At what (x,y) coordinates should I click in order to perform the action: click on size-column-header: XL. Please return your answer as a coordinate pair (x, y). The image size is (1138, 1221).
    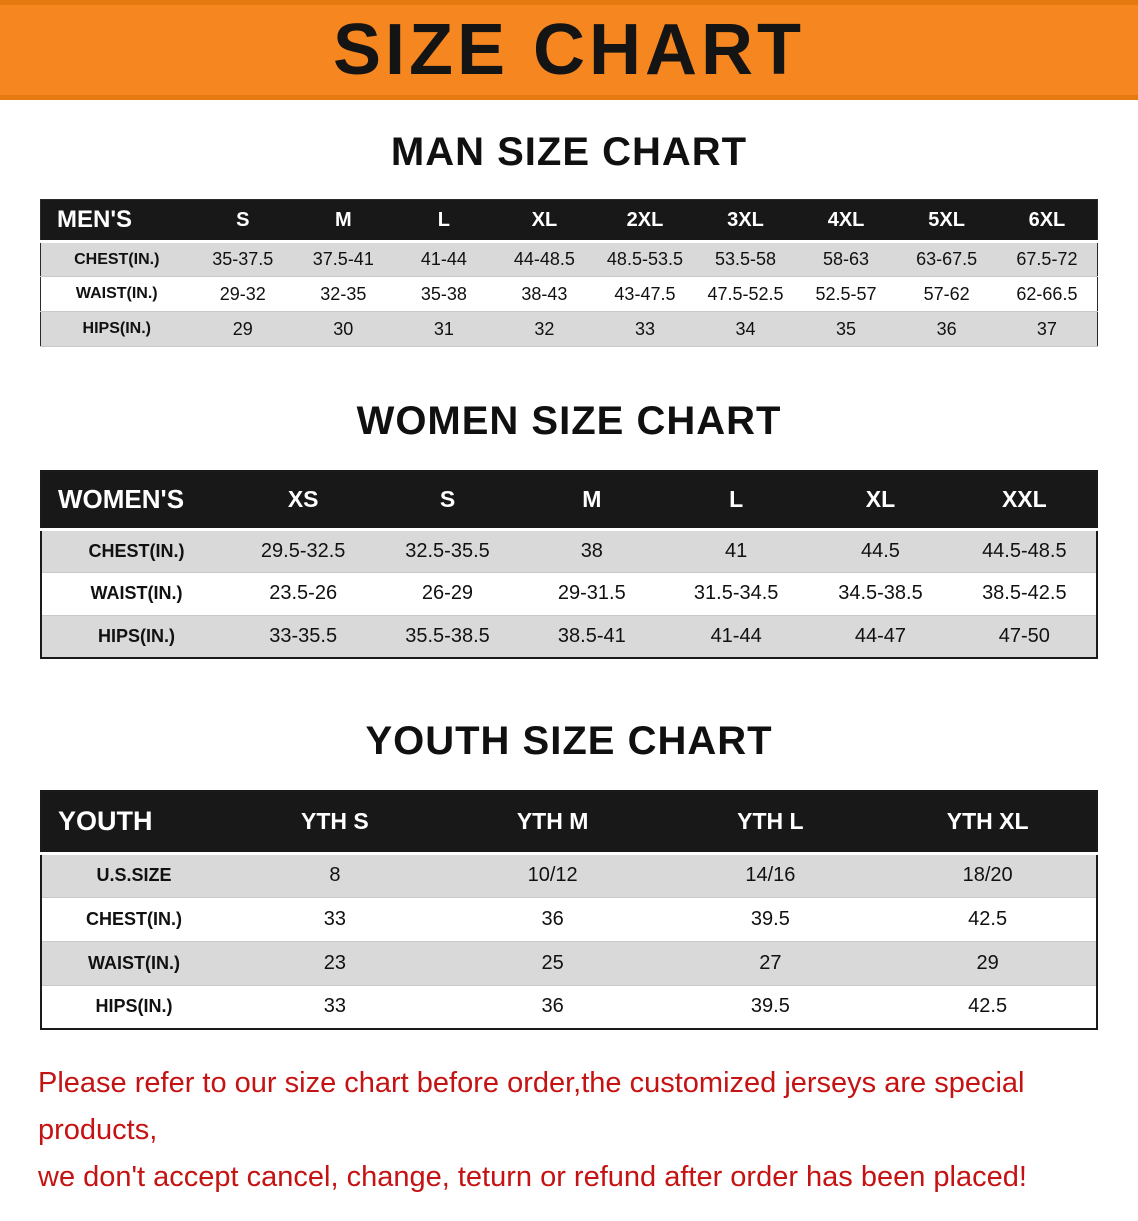
    Looking at the image, I should click on (880, 501).